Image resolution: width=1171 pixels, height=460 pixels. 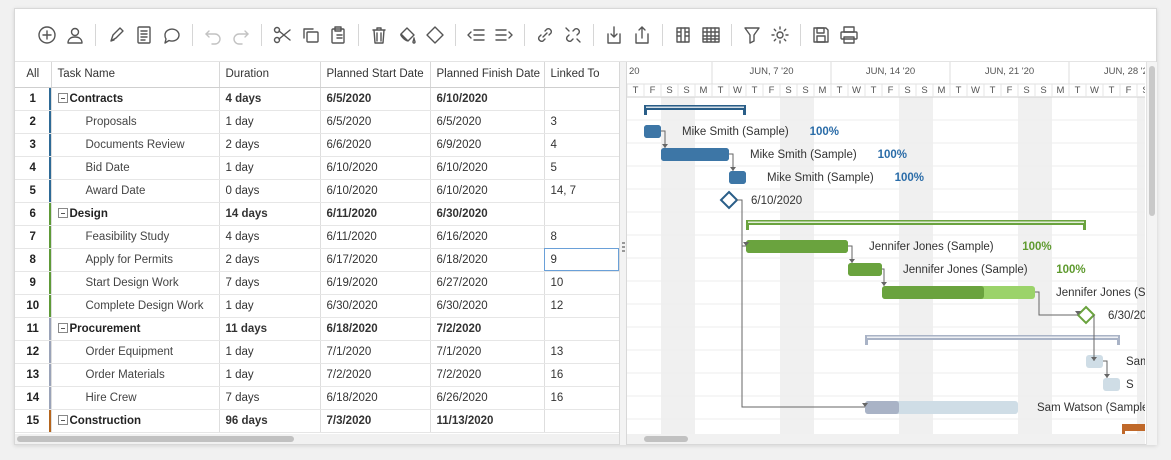 I want to click on planned-finish-cell: 6/18/2020, so click(x=487, y=260).